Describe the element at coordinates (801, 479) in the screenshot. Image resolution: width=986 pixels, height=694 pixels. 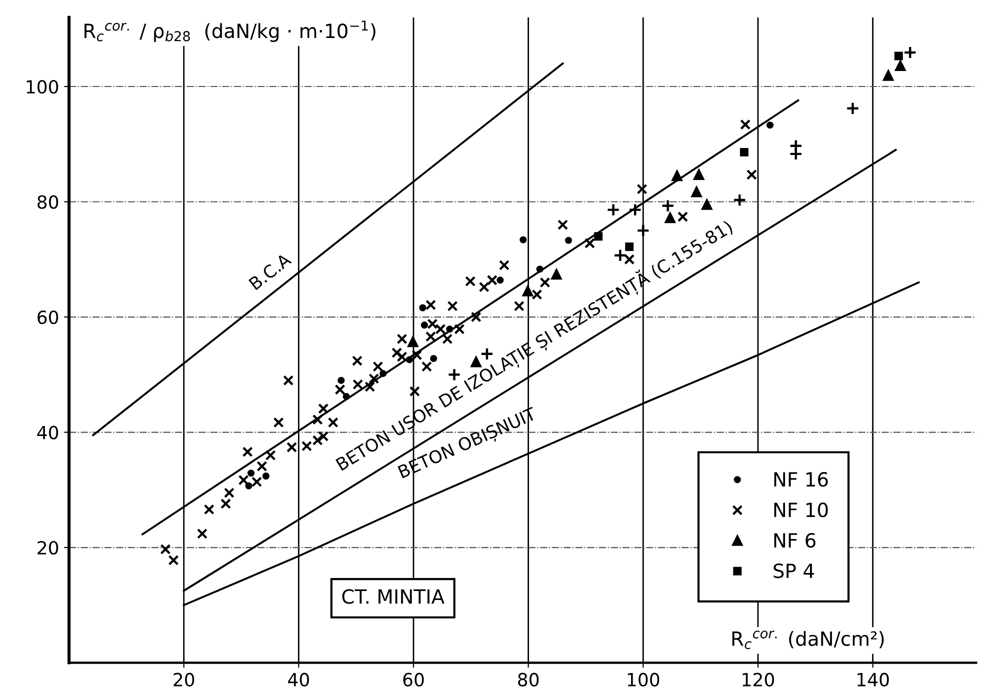
I see `legend-label: NF 16` at that location.